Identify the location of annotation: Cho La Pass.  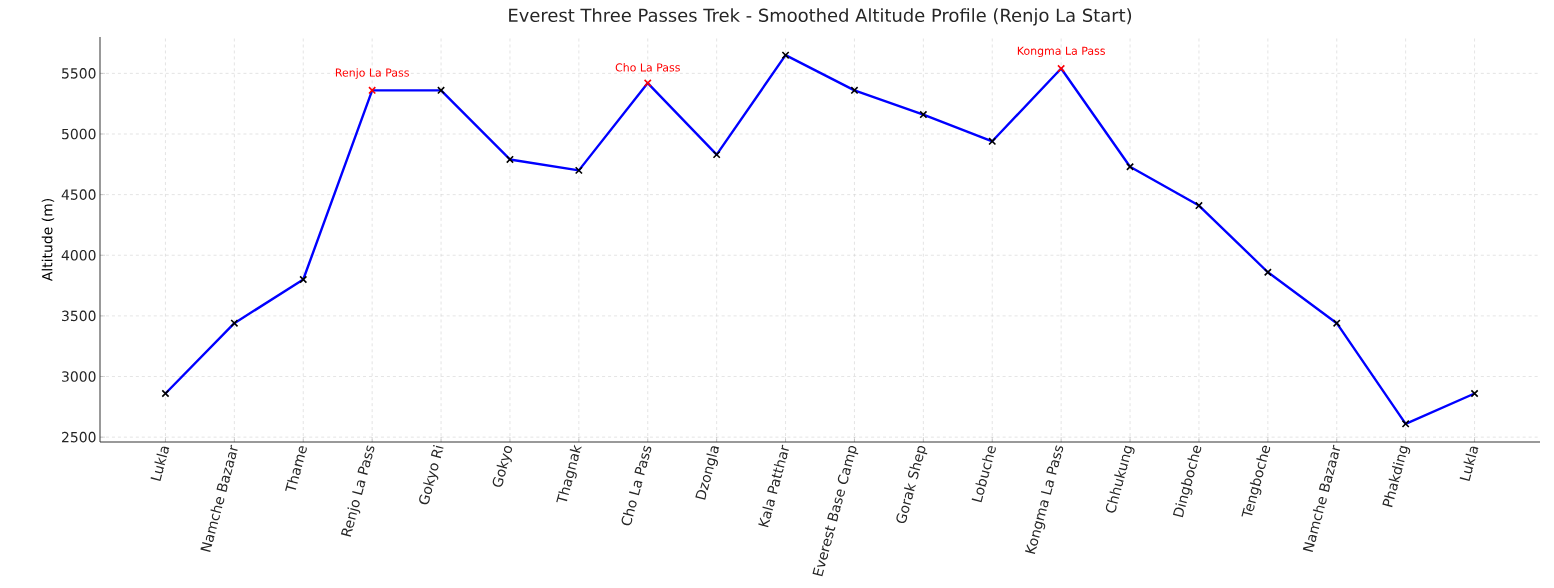
(647, 67).